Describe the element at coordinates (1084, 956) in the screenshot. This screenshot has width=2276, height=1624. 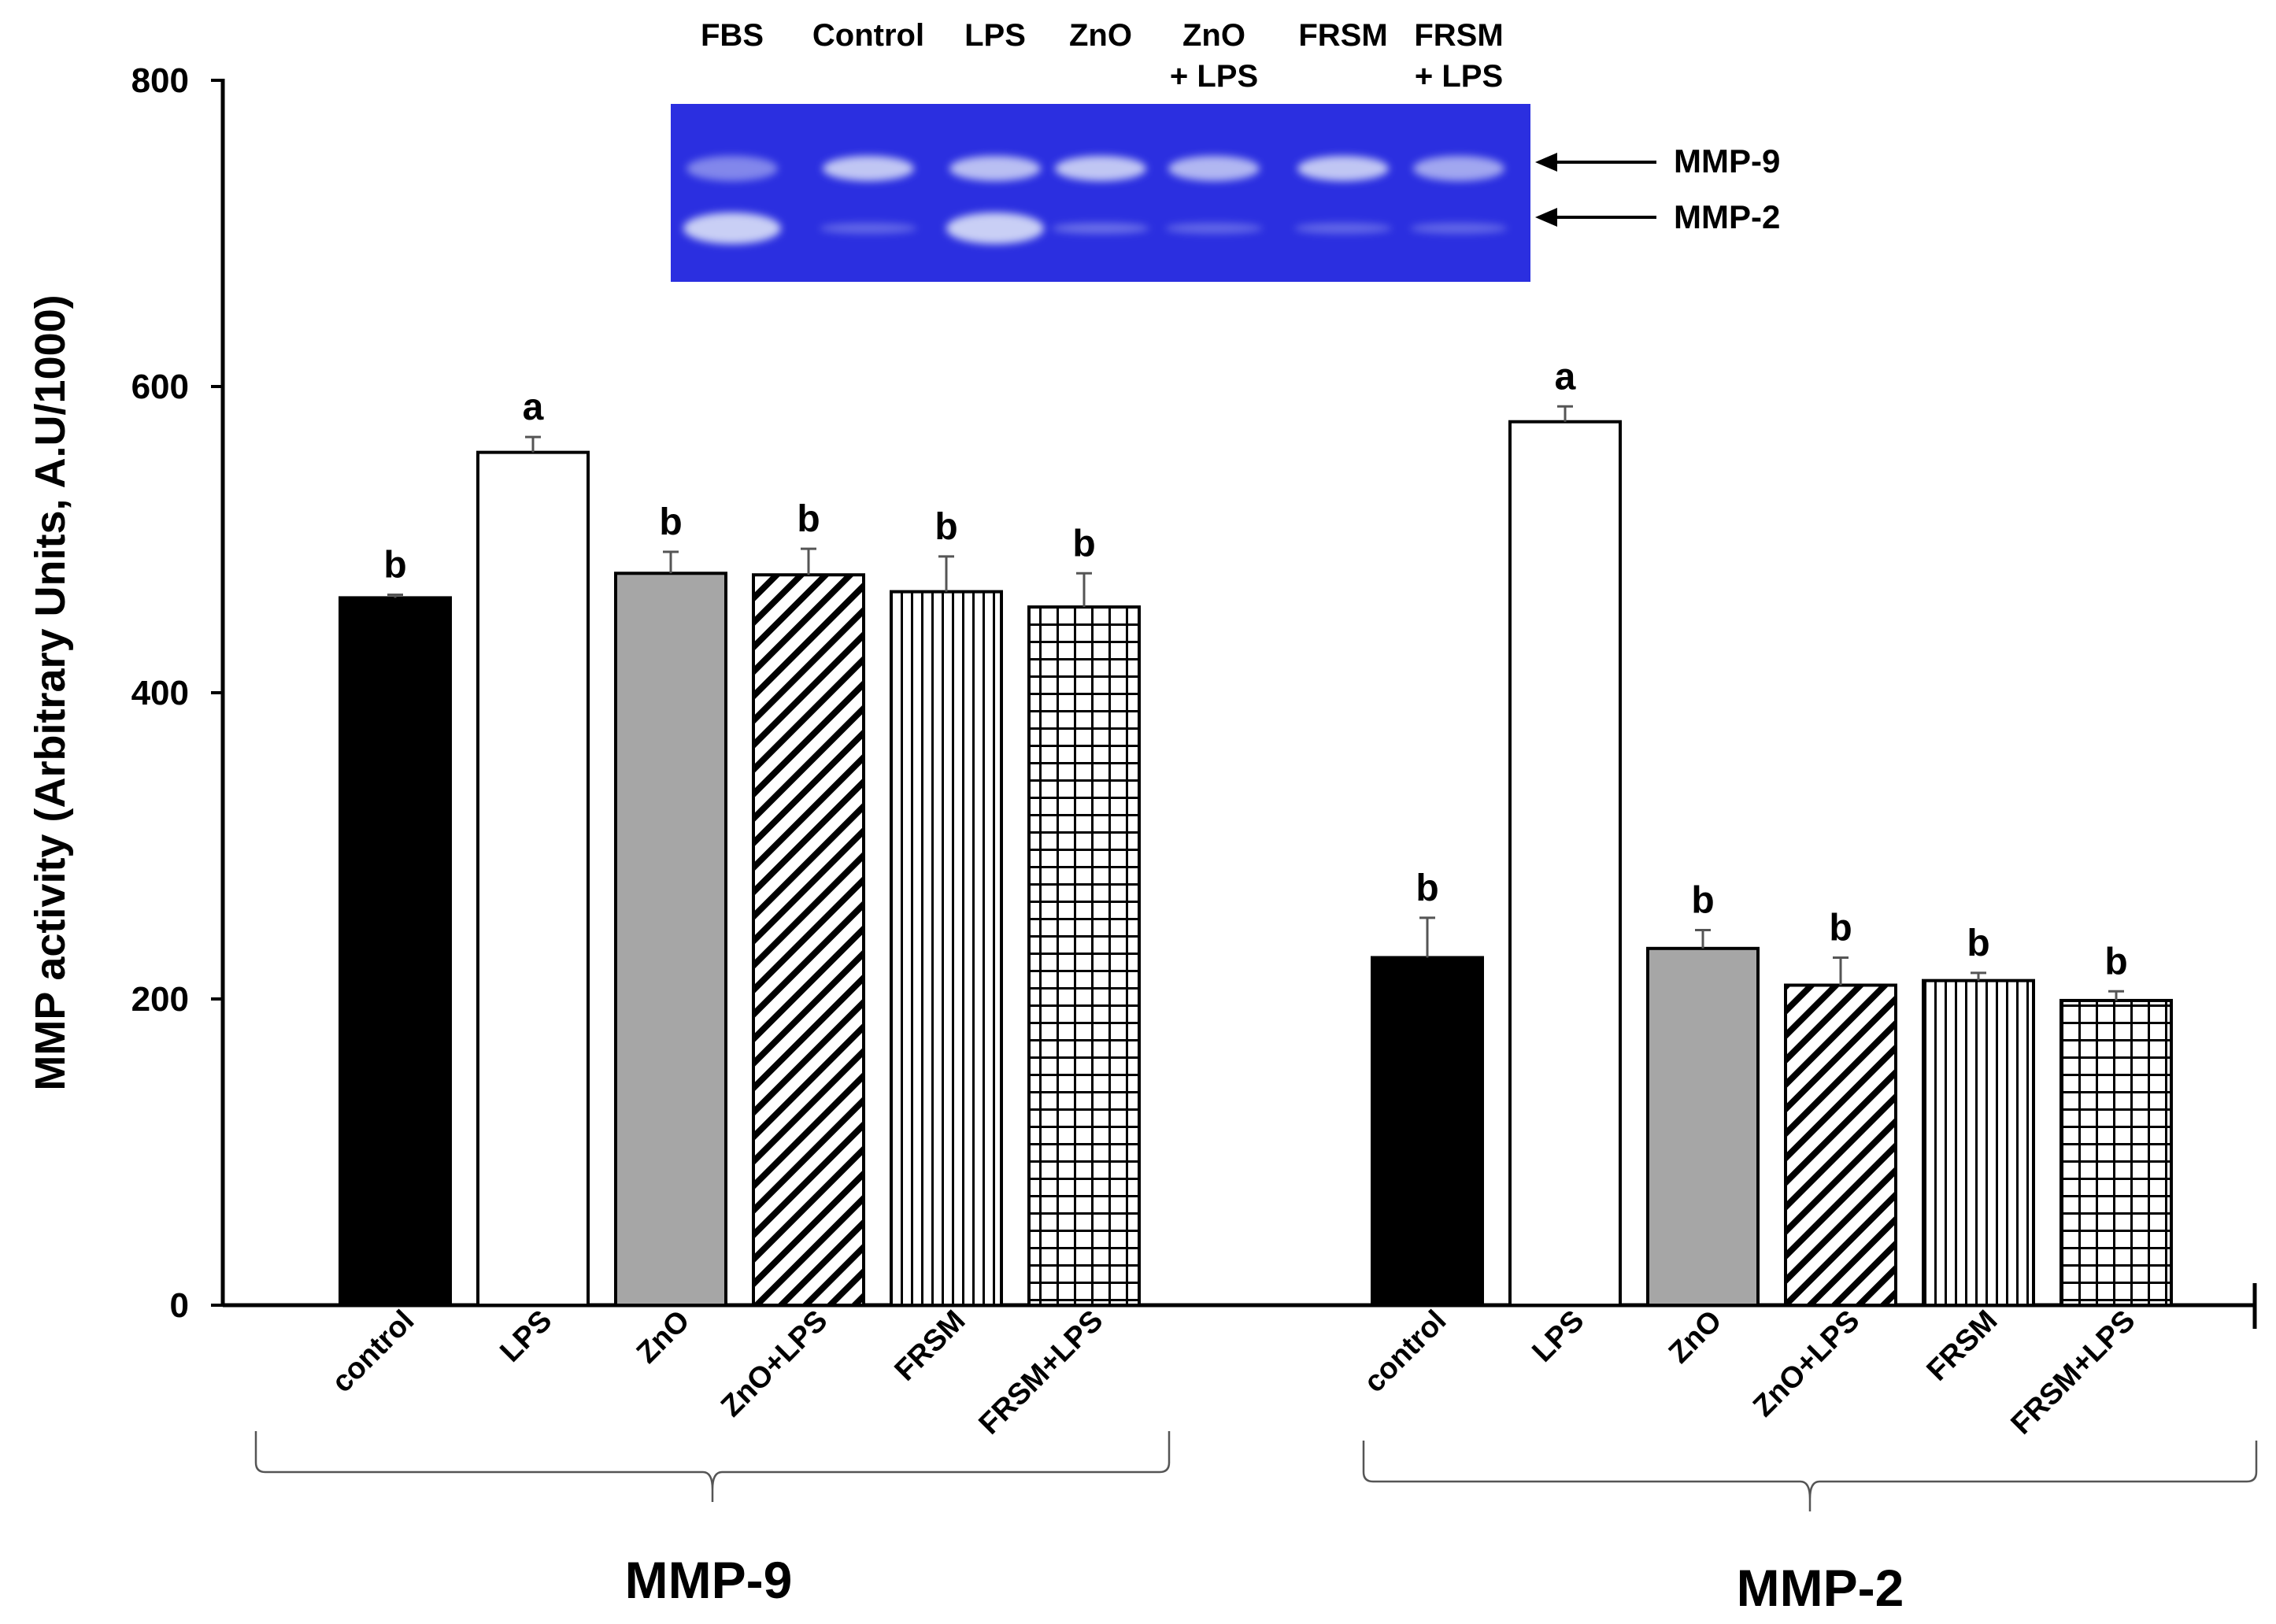
I see `bar-mmp-9-frsm-lps` at that location.